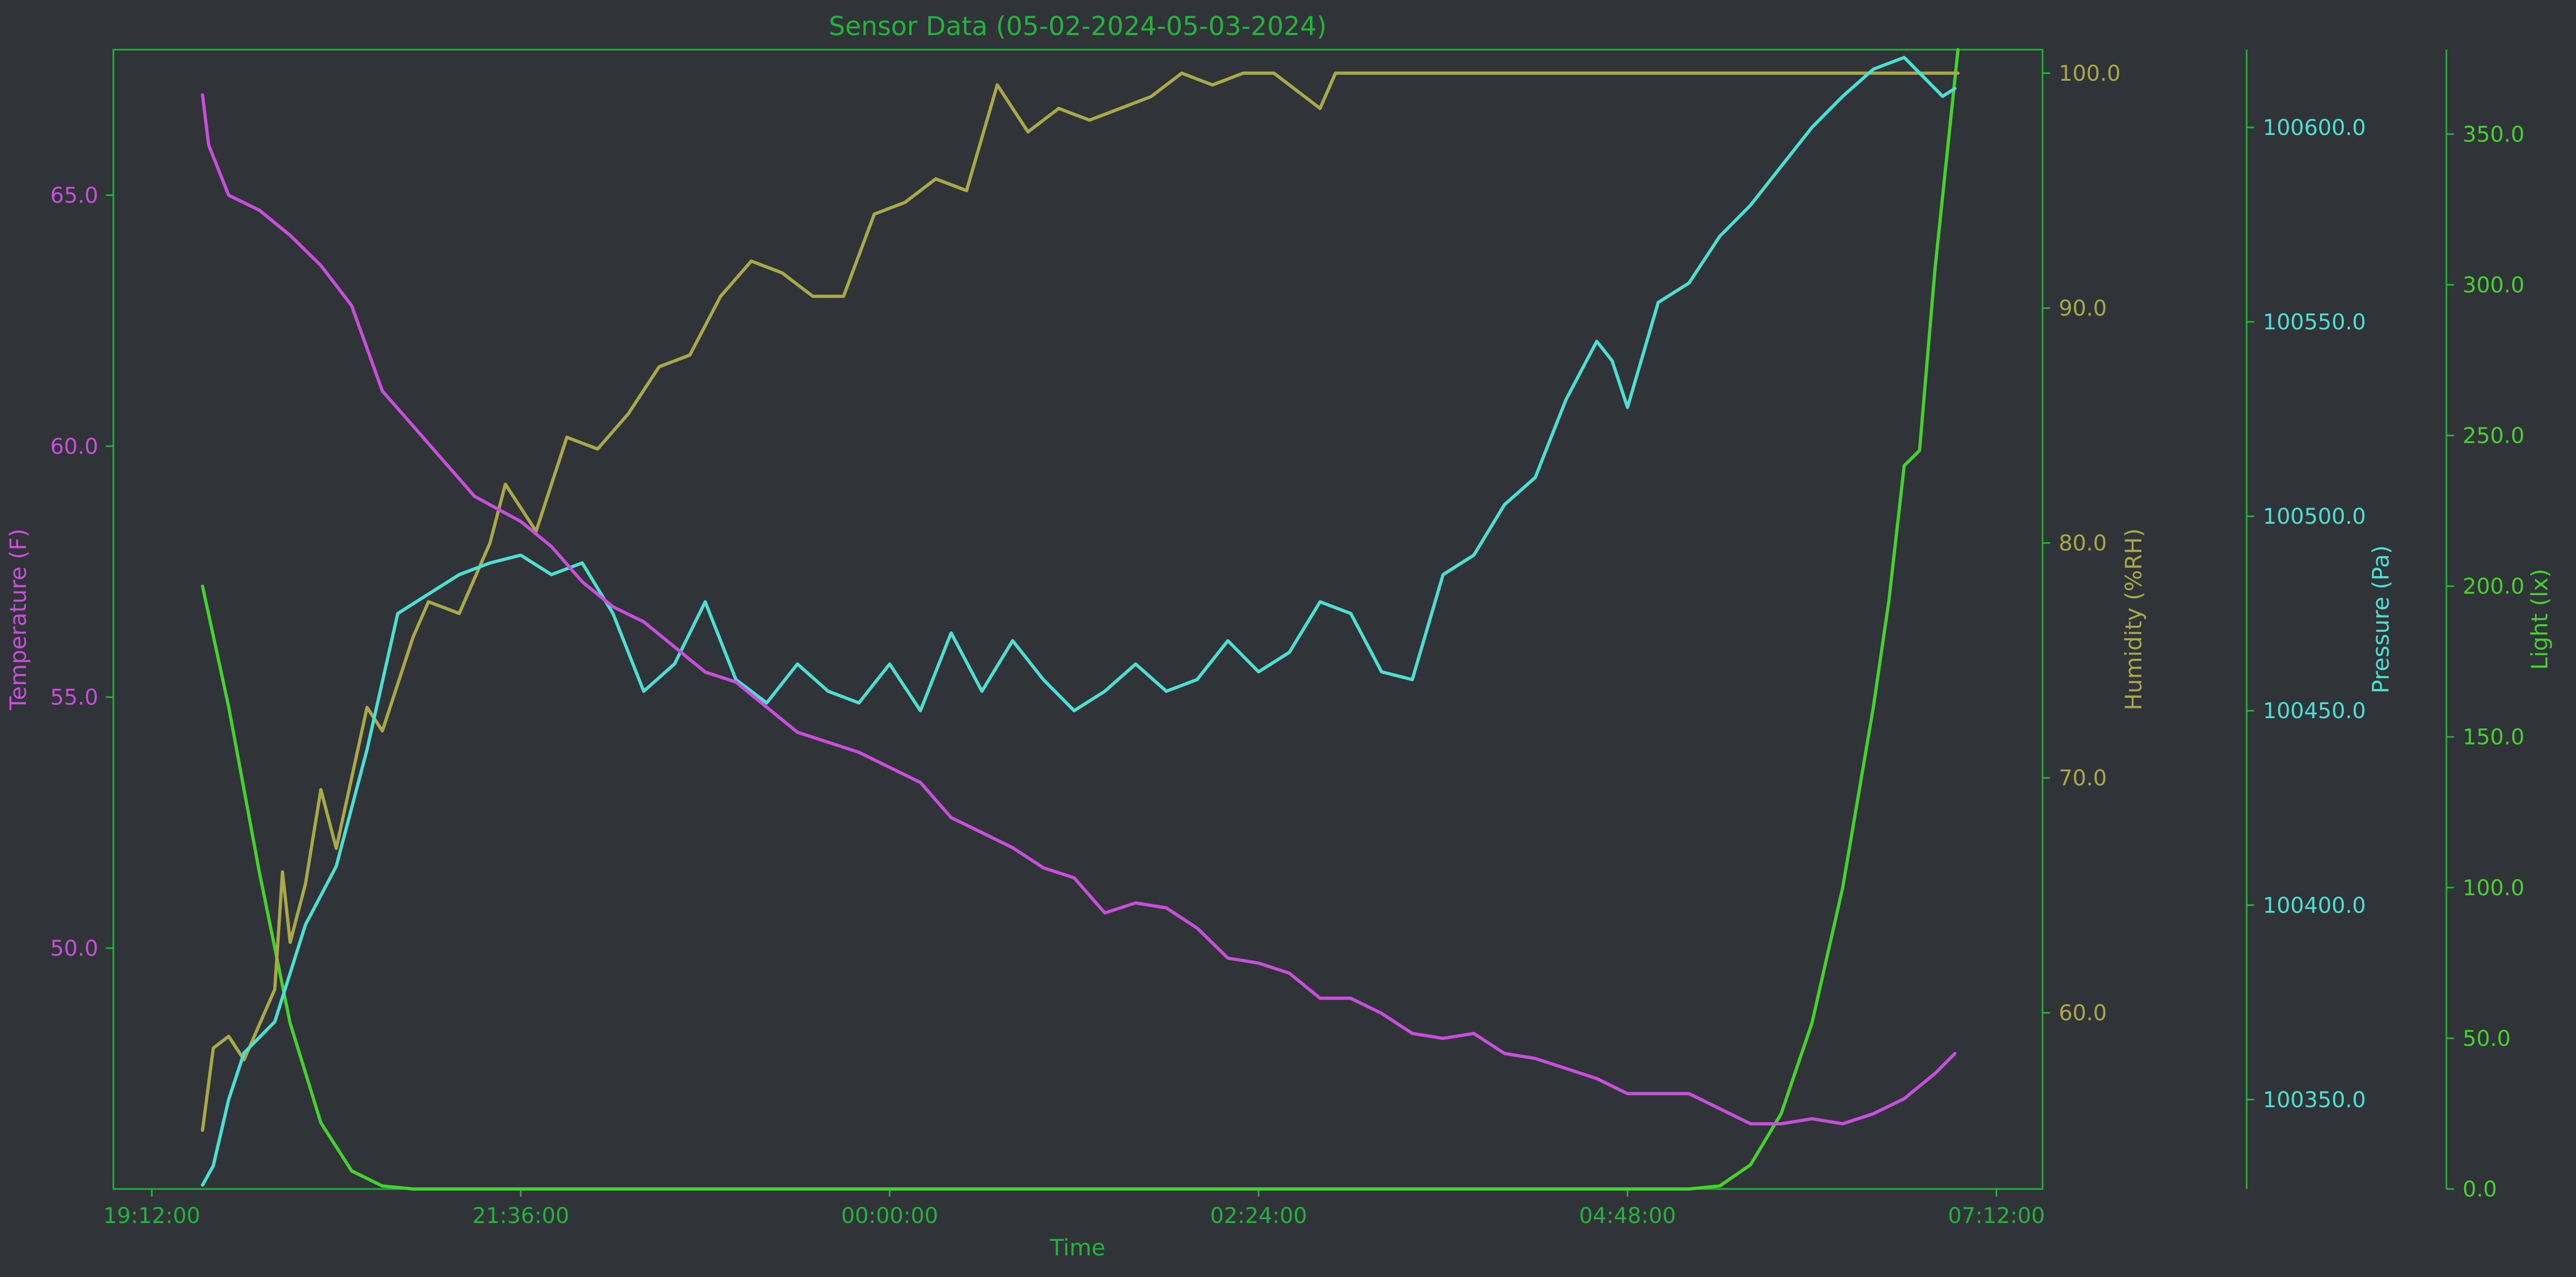 This screenshot has width=2576, height=1277. What do you see at coordinates (2494, 587) in the screenshot?
I see `light-tick-label: 200.0` at bounding box center [2494, 587].